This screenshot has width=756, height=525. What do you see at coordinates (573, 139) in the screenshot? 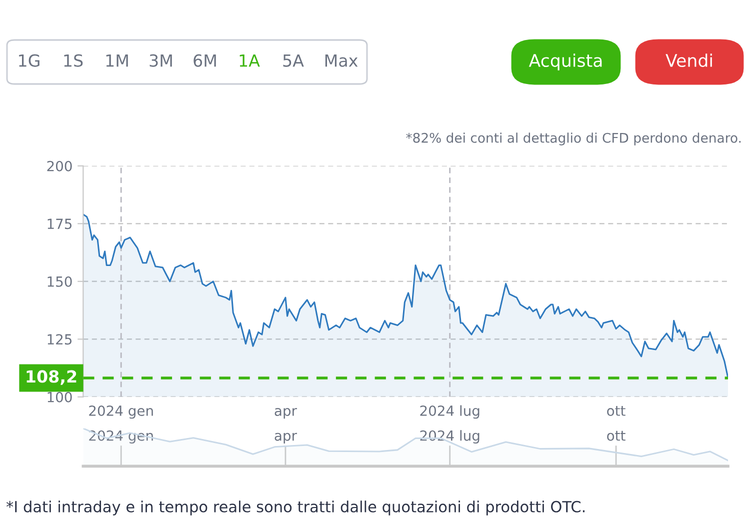
I see `text: *82% dei conti al dettaglio di CFD perdono denaro.` at bounding box center [573, 139].